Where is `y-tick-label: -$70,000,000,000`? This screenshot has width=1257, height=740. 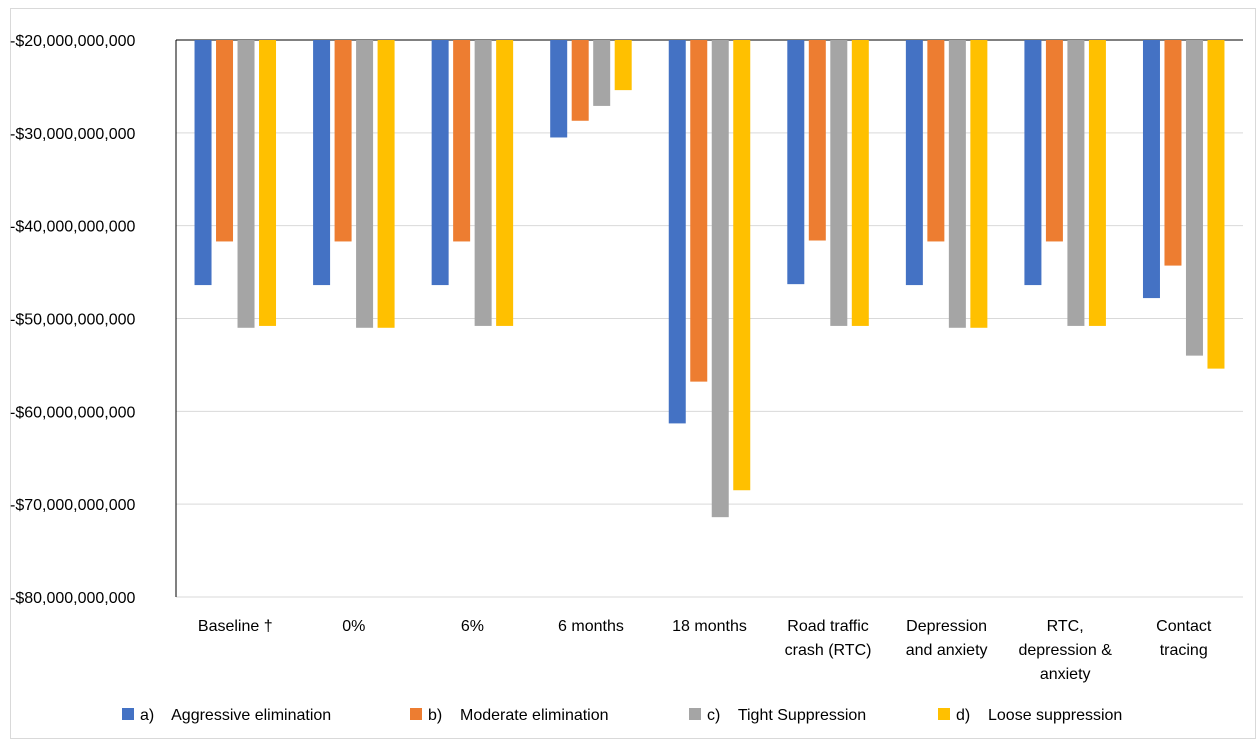 y-tick-label: -$70,000,000,000 is located at coordinates (73, 505).